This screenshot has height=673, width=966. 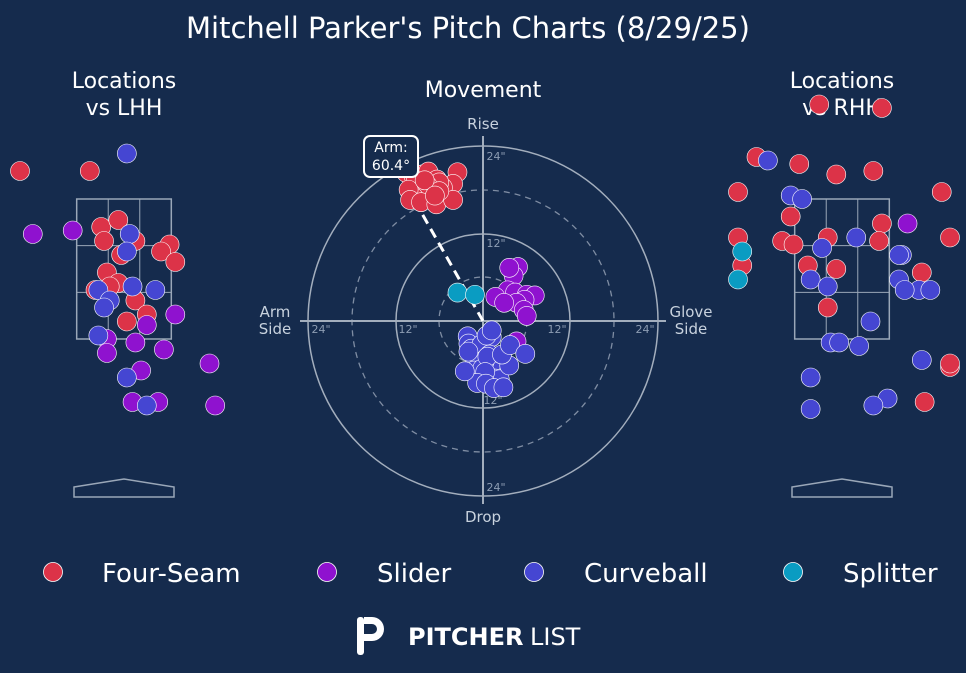 I want to click on drop-label: Drop, so click(x=483, y=517).